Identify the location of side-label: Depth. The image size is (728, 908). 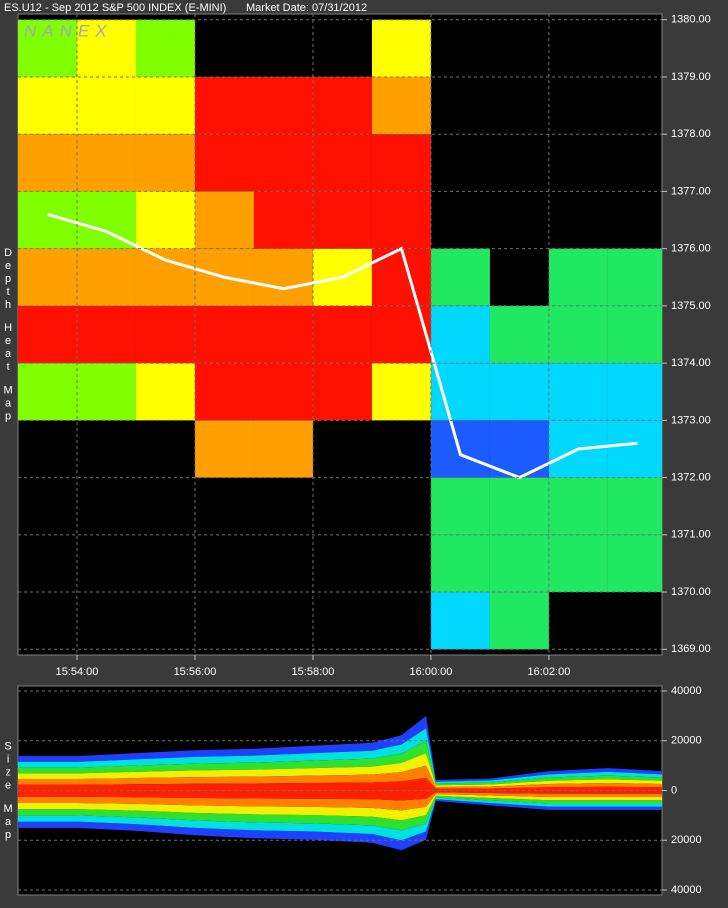
(8, 279).